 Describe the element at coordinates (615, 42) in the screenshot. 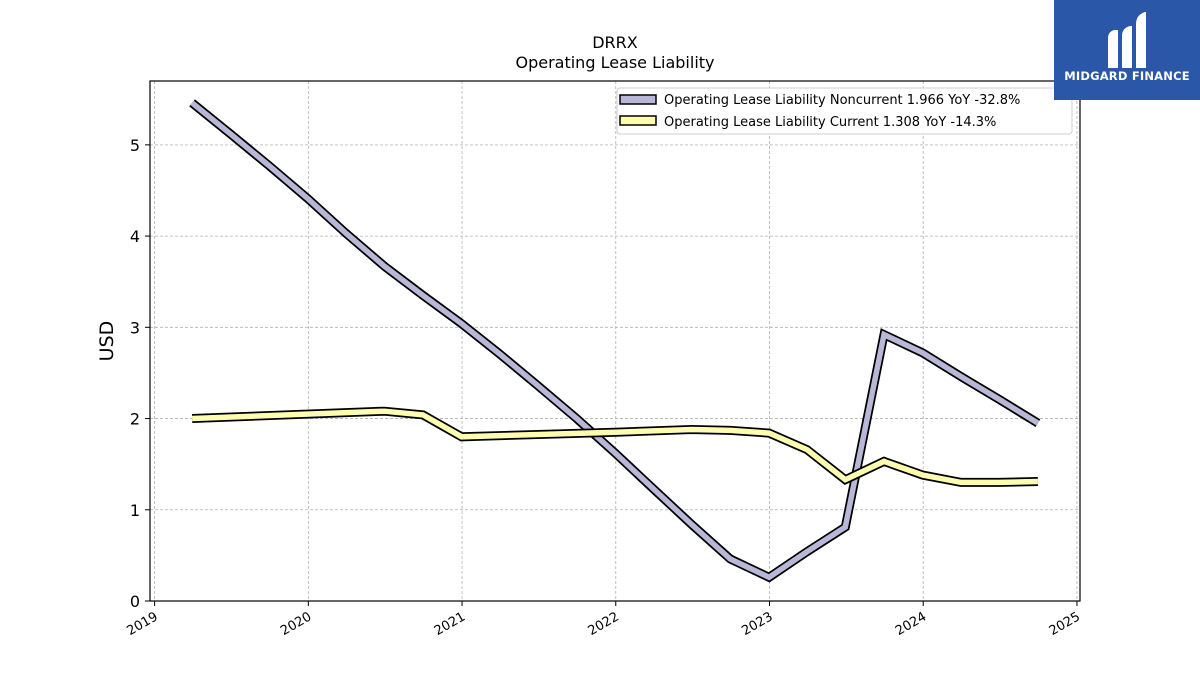

I see `chart-title: DRRX` at that location.